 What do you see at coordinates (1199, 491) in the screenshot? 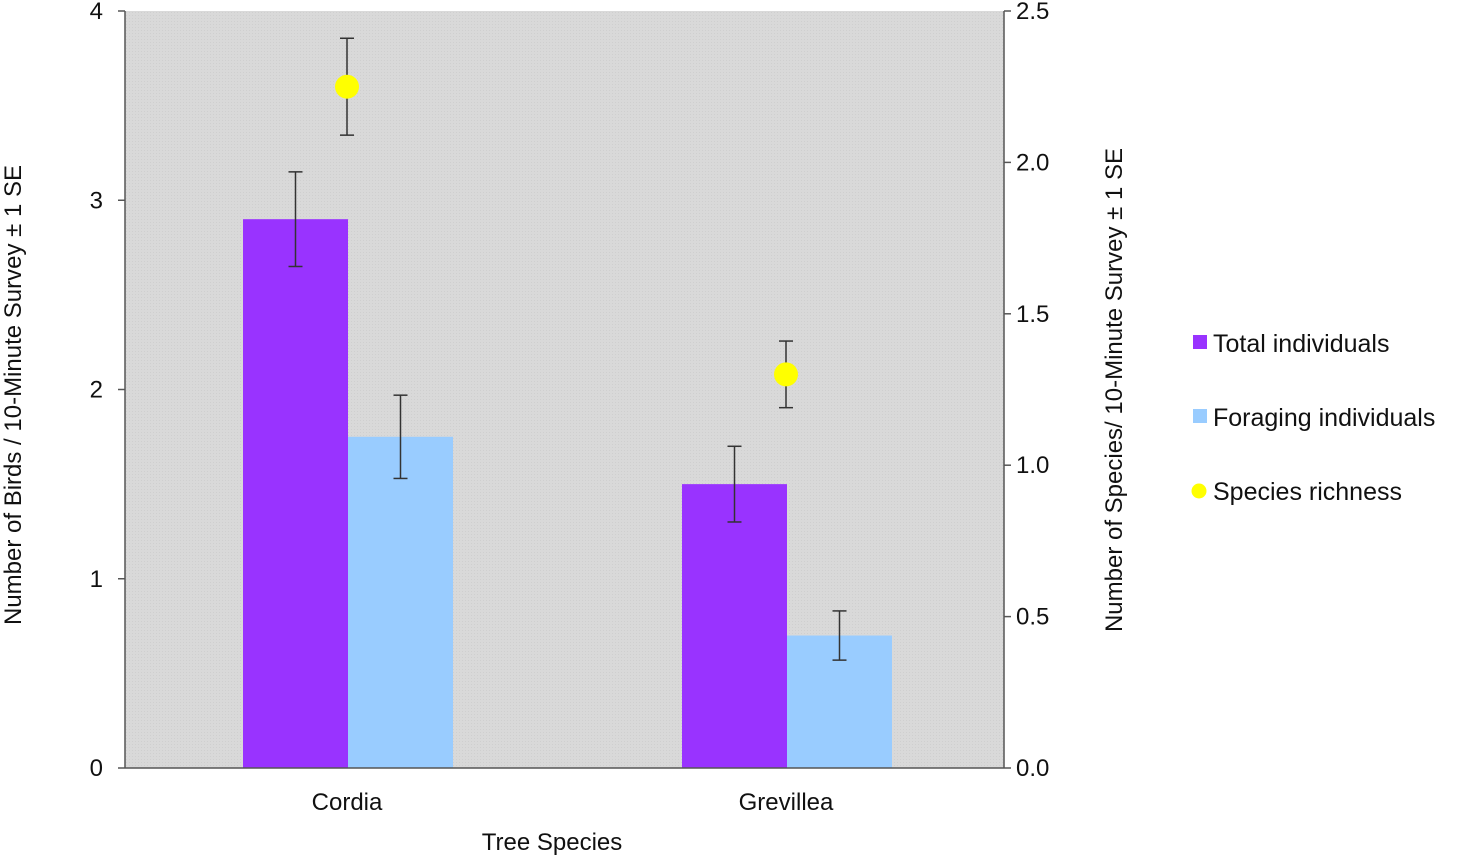
I see `legend-swatch-species-richness` at bounding box center [1199, 491].